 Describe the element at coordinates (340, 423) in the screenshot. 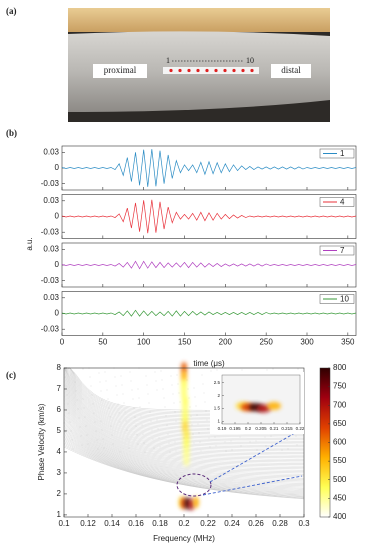

I see `colorbar-tick-label: 650` at that location.